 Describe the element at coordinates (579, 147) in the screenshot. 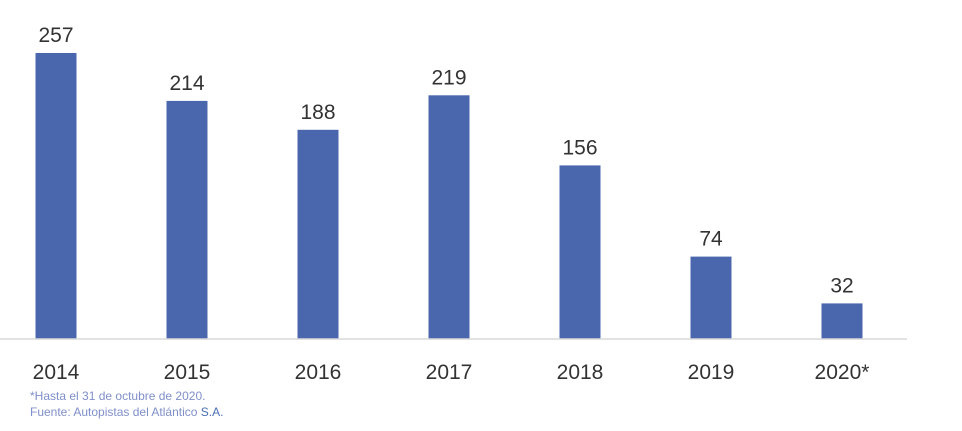

I see `data-label-2018: 156` at that location.